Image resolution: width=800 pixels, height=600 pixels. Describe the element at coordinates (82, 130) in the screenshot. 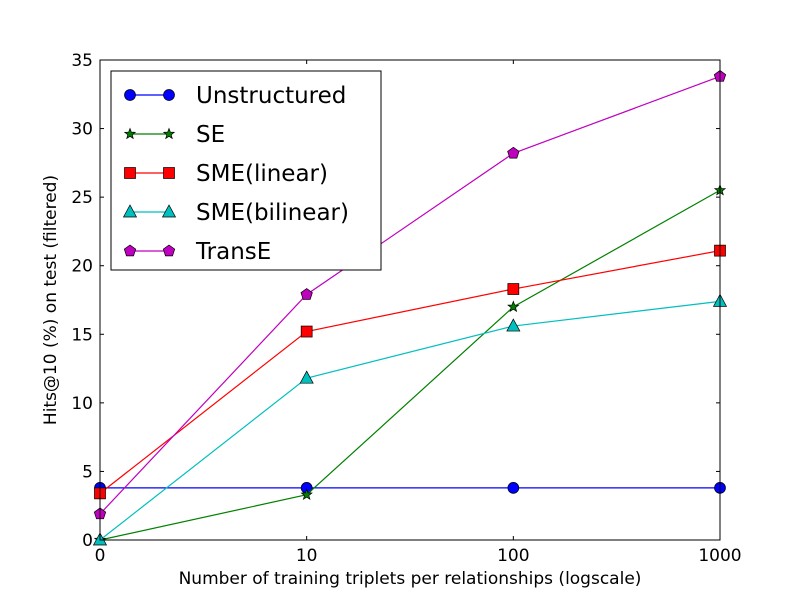

I see `y-tick-label: 30` at that location.